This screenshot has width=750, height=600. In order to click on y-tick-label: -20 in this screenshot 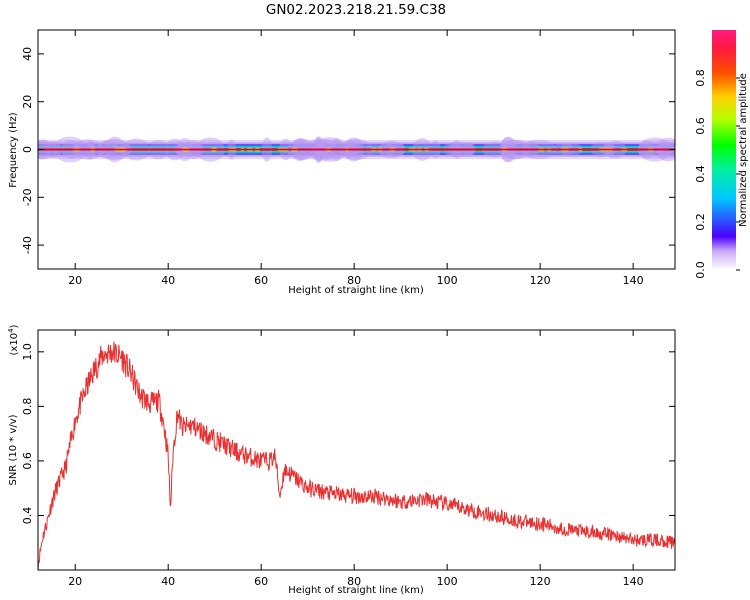, I will do `click(27, 197)`.